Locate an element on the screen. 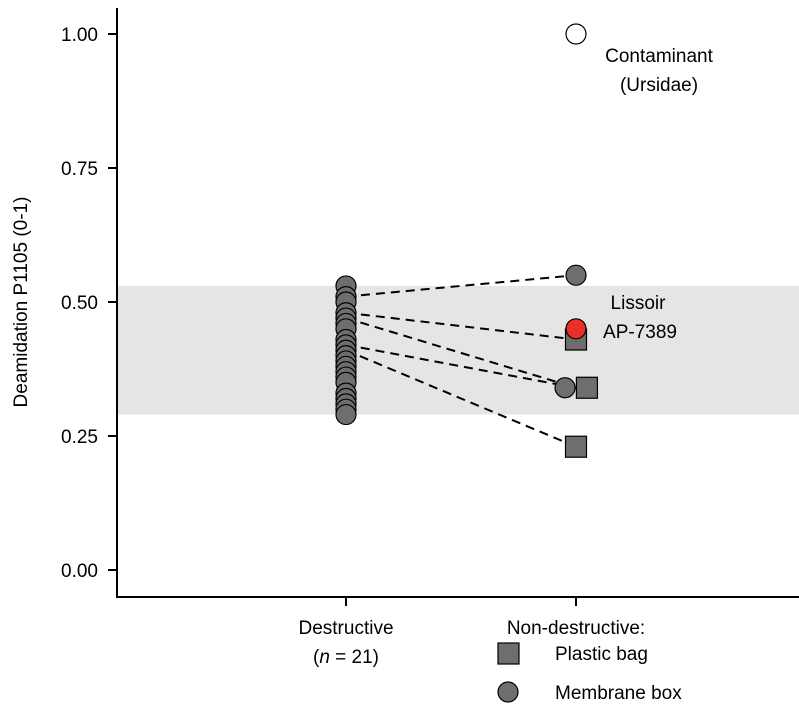  y-tick-label: 0.50 is located at coordinates (79, 303).